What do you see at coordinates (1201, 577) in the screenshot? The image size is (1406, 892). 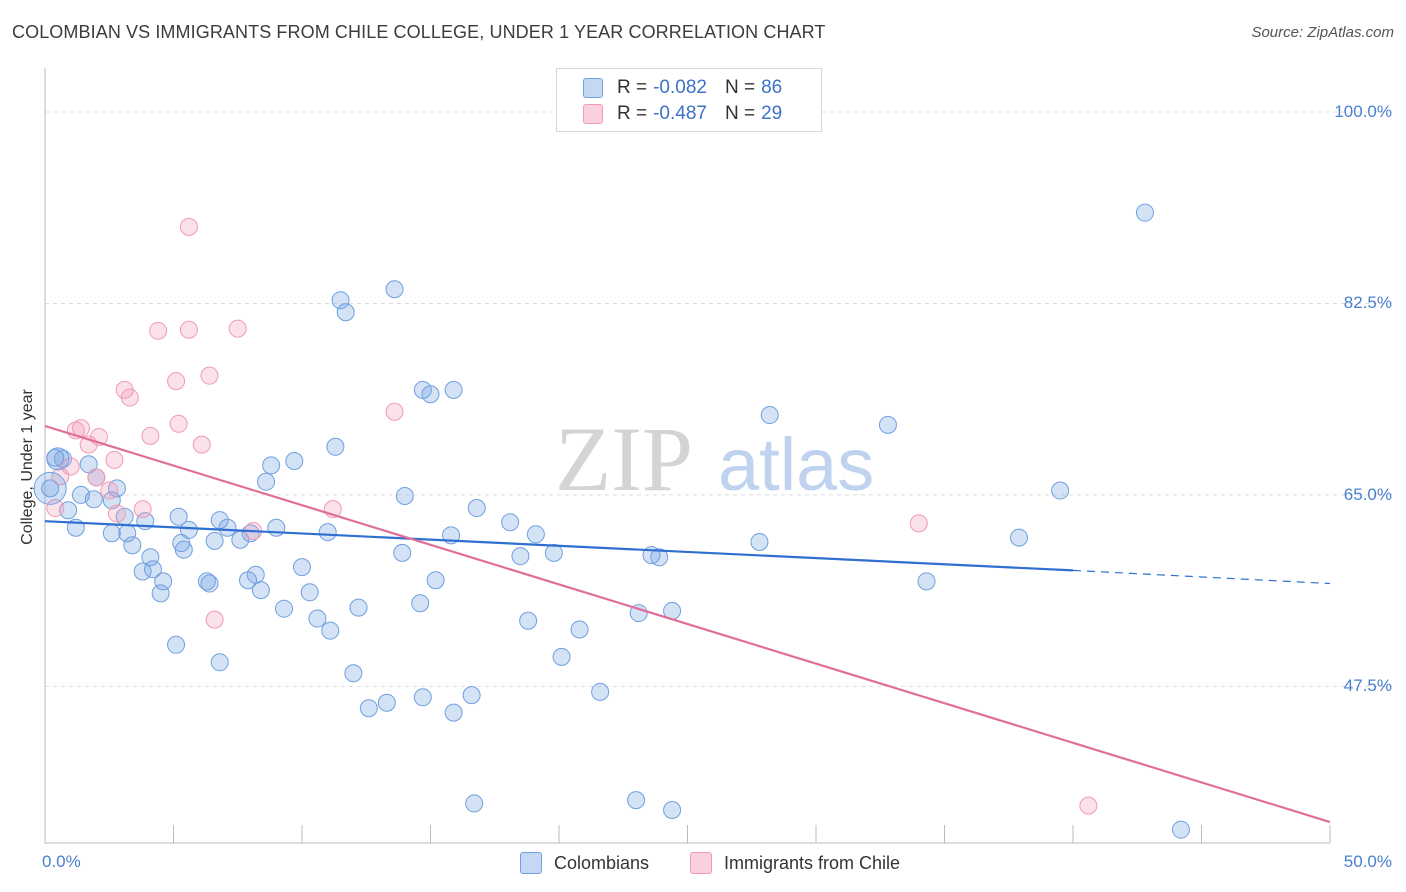 I see `trendline-colombians-extension` at bounding box center [1201, 577].